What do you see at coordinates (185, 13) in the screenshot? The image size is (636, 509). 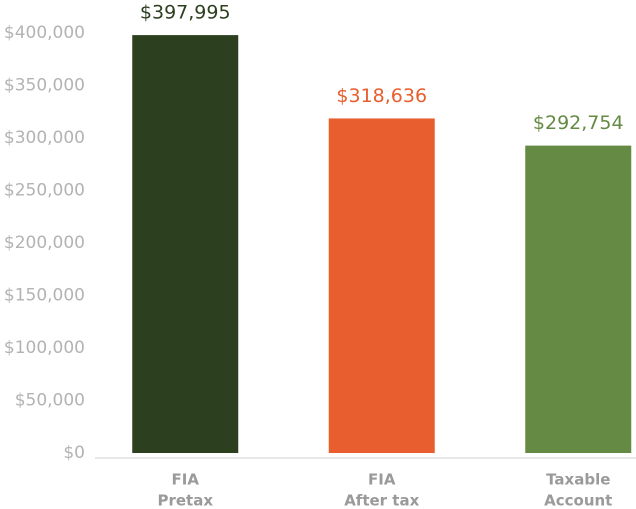 I see `value-label: $397,995` at bounding box center [185, 13].